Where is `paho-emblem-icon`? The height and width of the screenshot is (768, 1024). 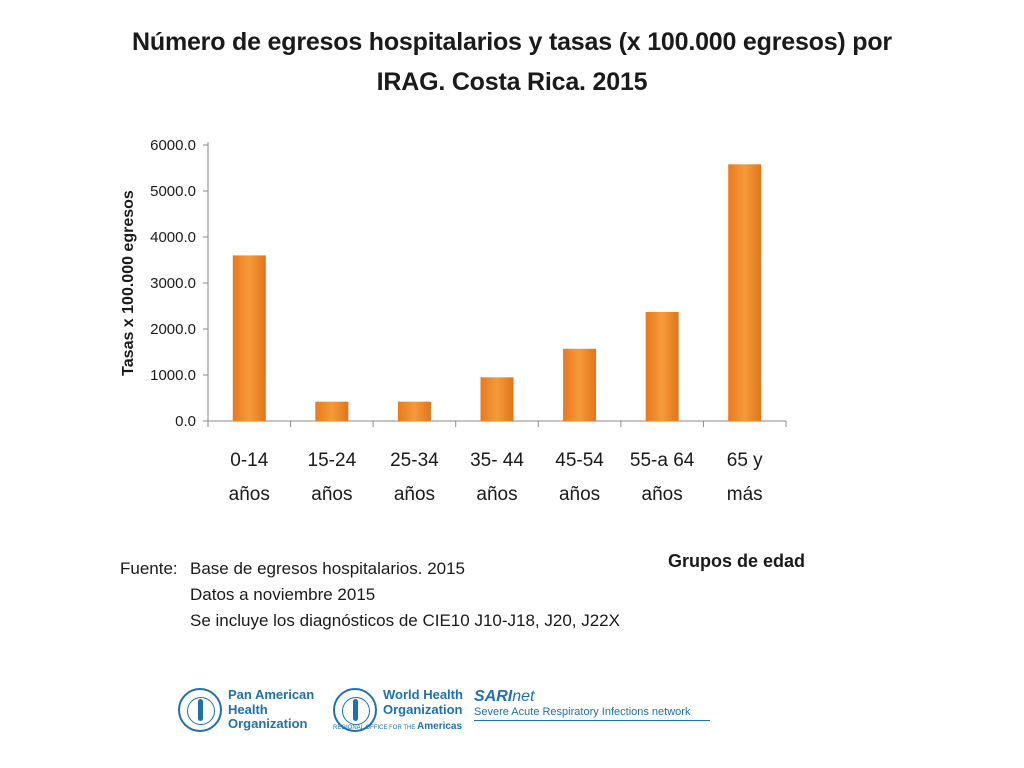
paho-emblem-icon is located at coordinates (200, 710).